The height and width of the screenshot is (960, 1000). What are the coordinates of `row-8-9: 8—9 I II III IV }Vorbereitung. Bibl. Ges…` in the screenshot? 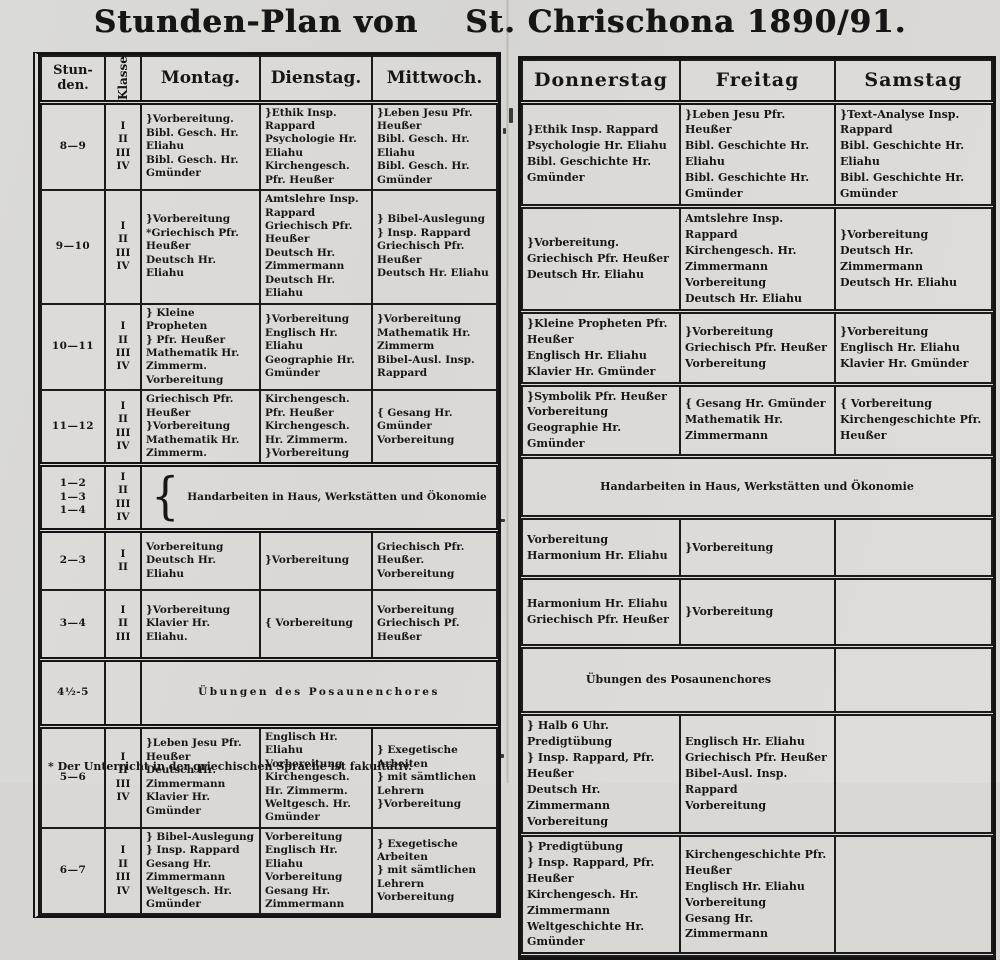 It's located at (269, 146).